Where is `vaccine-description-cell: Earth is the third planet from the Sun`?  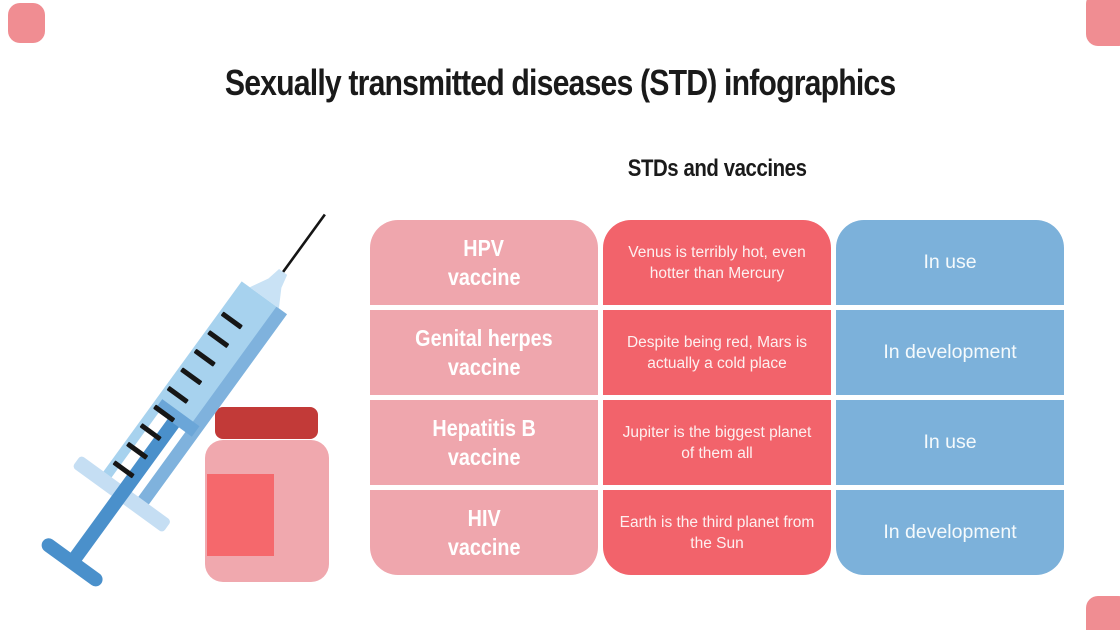 vaccine-description-cell: Earth is the third planet from the Sun is located at coordinates (717, 532).